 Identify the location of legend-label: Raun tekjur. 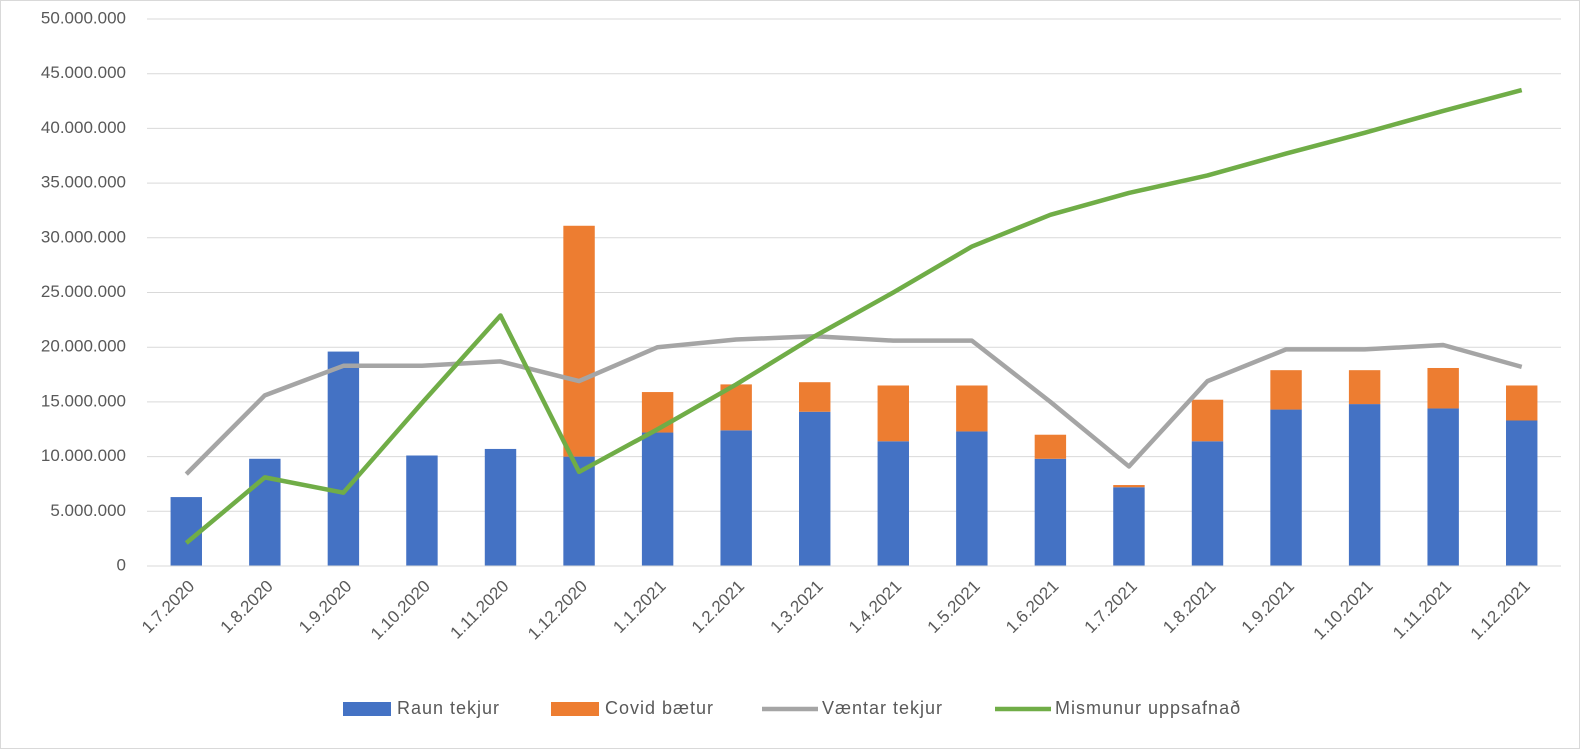
(448, 708).